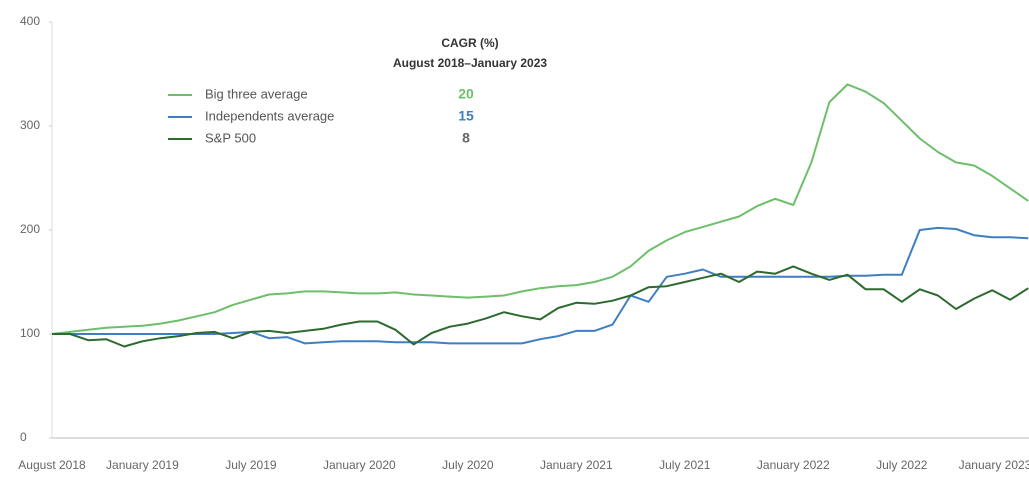 This screenshot has width=1029, height=491. Describe the element at coordinates (359, 465) in the screenshot. I see `x-tick-label: January 2020` at that location.